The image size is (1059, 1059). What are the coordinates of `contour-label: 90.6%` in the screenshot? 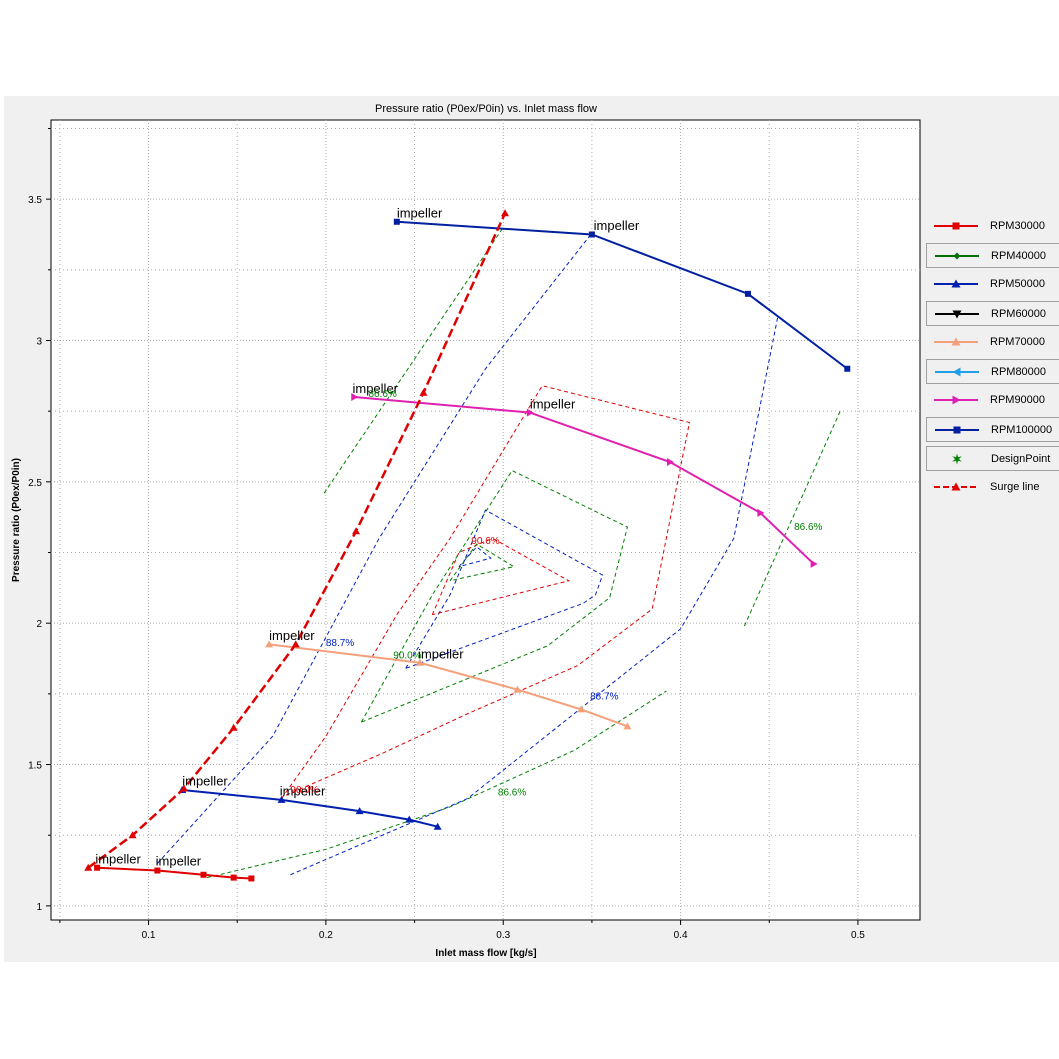 It's located at (485, 541).